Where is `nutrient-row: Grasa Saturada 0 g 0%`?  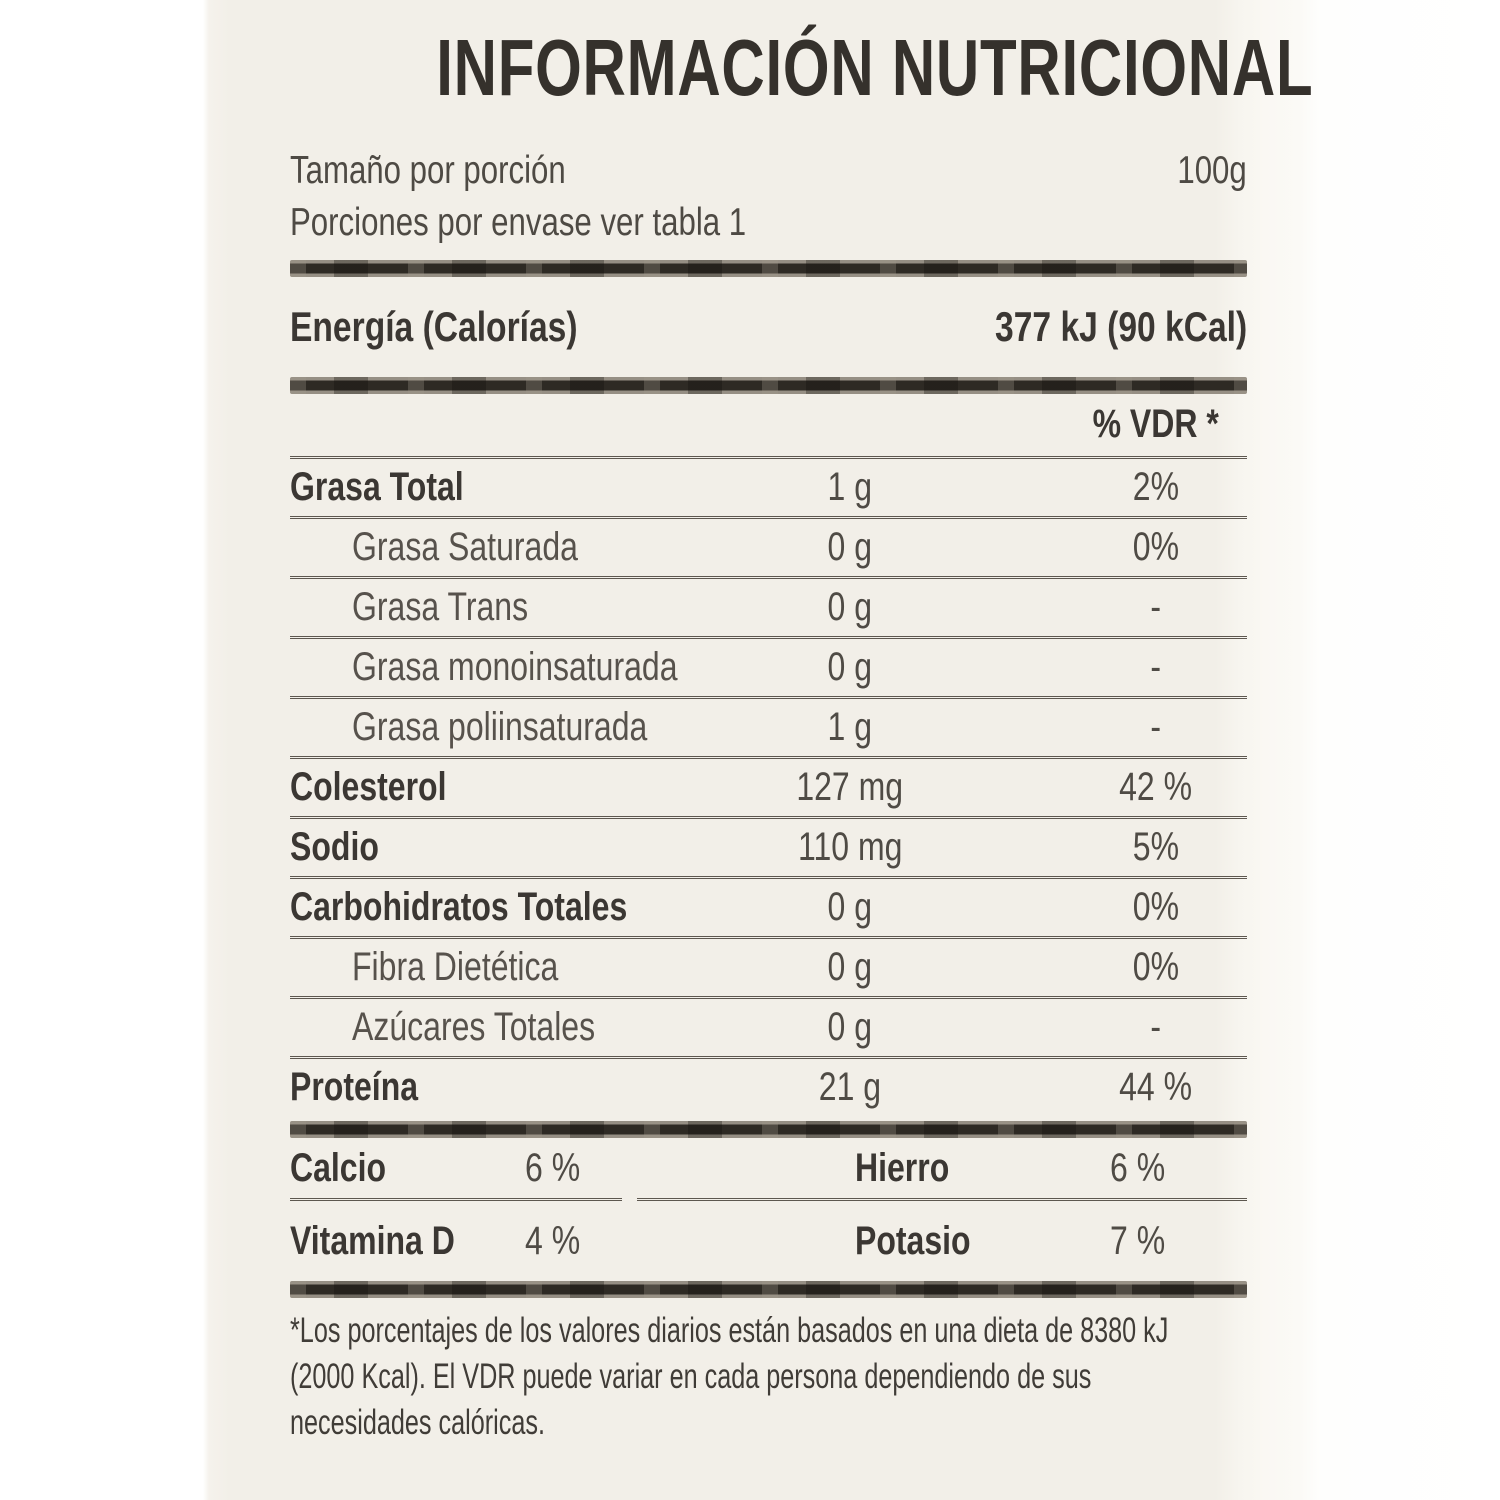
nutrient-row: Grasa Saturada 0 g 0% is located at coordinates (768, 549).